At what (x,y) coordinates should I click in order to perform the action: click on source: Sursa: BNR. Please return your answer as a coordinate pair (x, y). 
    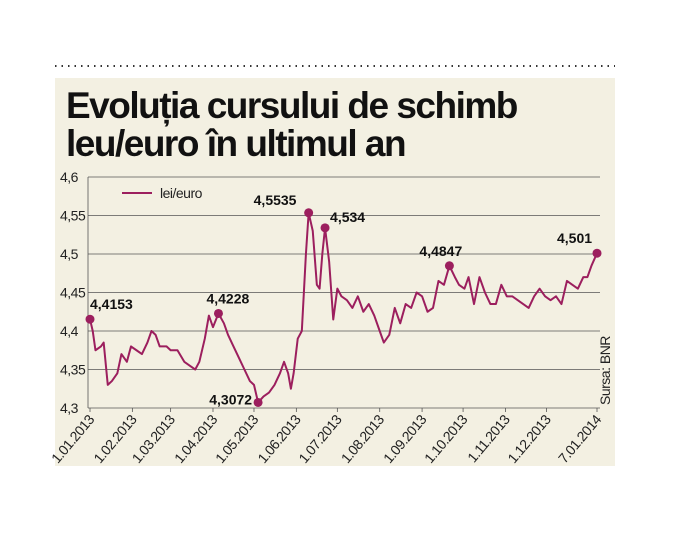
    Looking at the image, I should click on (605, 370).